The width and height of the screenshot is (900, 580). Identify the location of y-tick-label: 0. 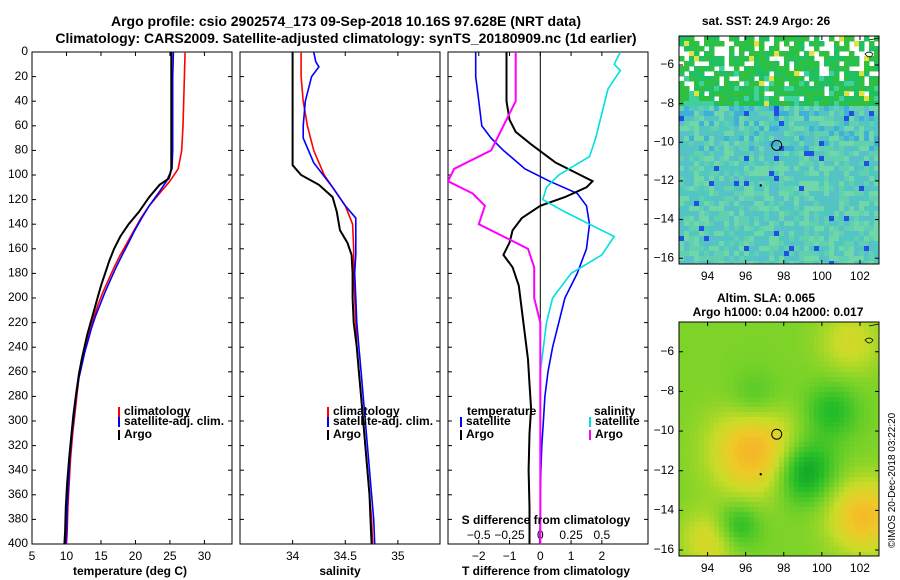
(24, 51).